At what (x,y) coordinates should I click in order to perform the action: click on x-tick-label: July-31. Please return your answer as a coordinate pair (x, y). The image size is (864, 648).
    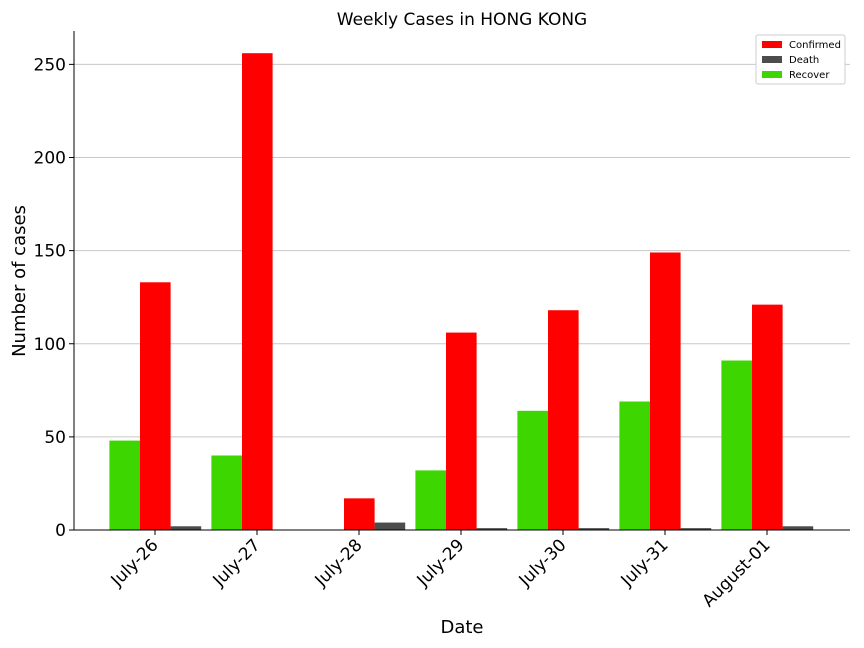
    Looking at the image, I should click on (645, 563).